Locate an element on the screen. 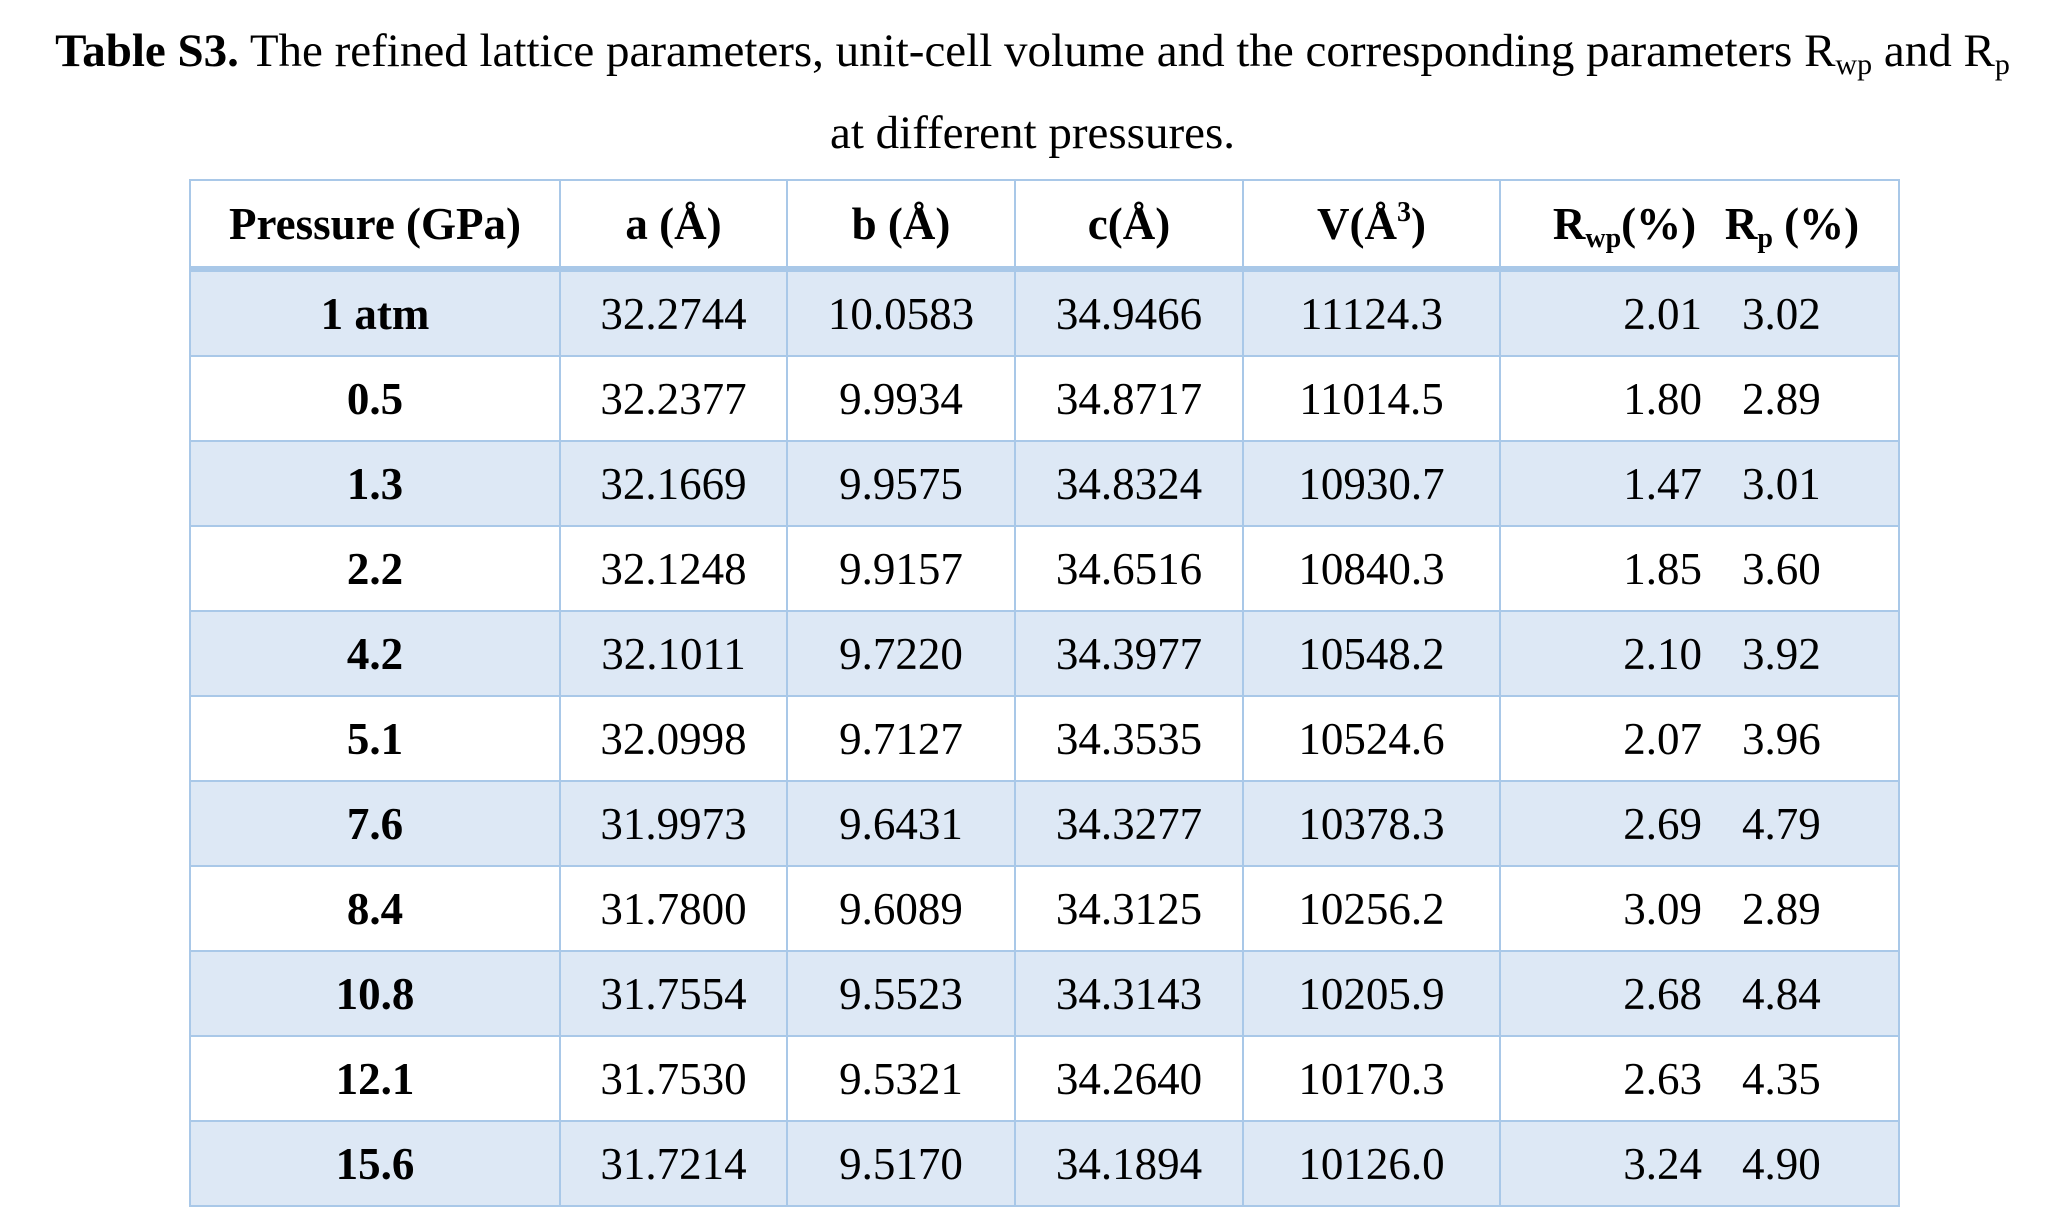  table-row: 15.6 31.7214 9.5170 34.1894 10126.0 3.24 4.90 is located at coordinates (1044, 1163).